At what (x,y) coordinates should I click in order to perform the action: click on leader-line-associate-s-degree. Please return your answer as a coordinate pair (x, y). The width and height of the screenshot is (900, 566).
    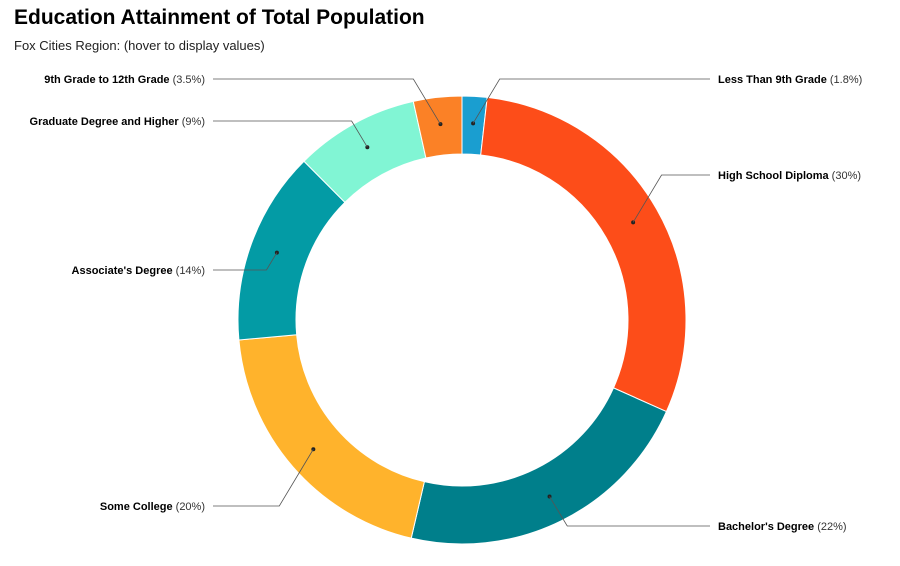
    Looking at the image, I should click on (245, 261).